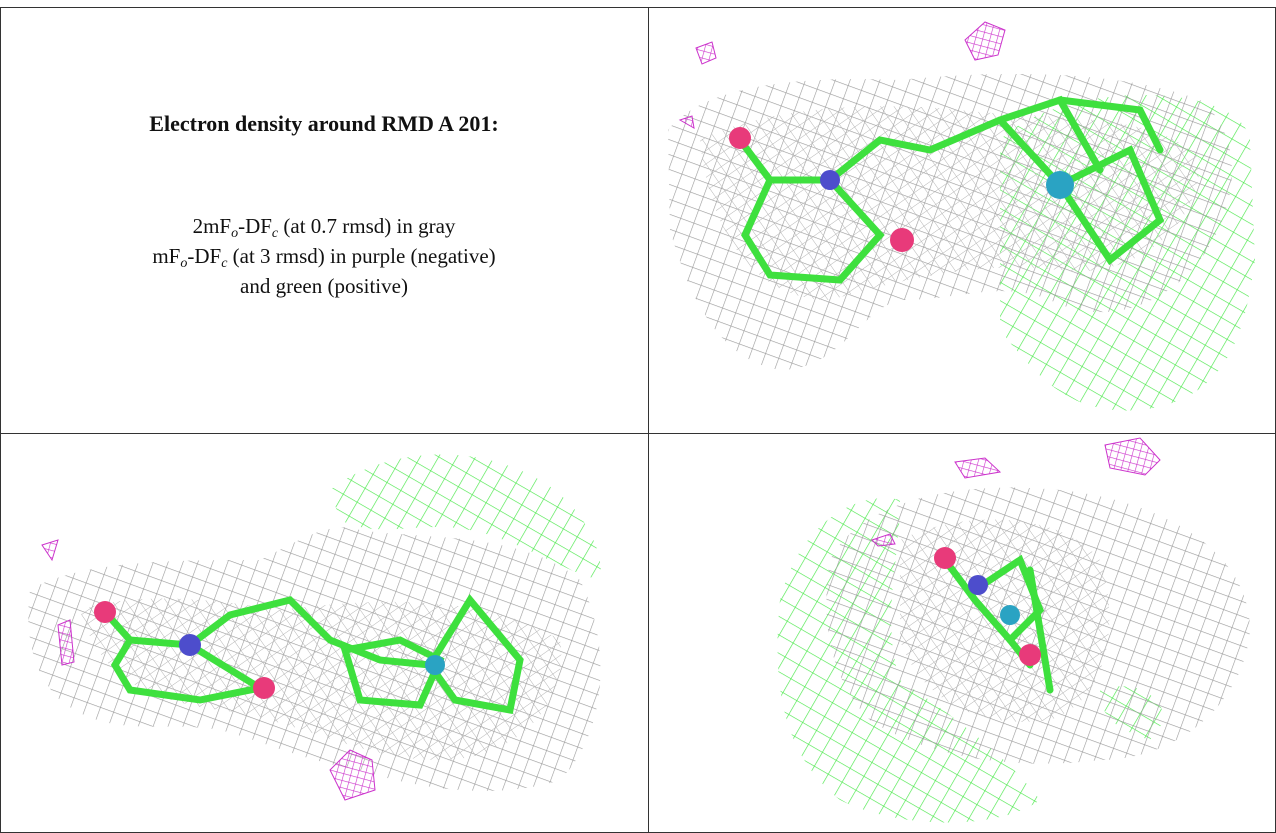  I want to click on text: and green (positive), so click(324, 286).